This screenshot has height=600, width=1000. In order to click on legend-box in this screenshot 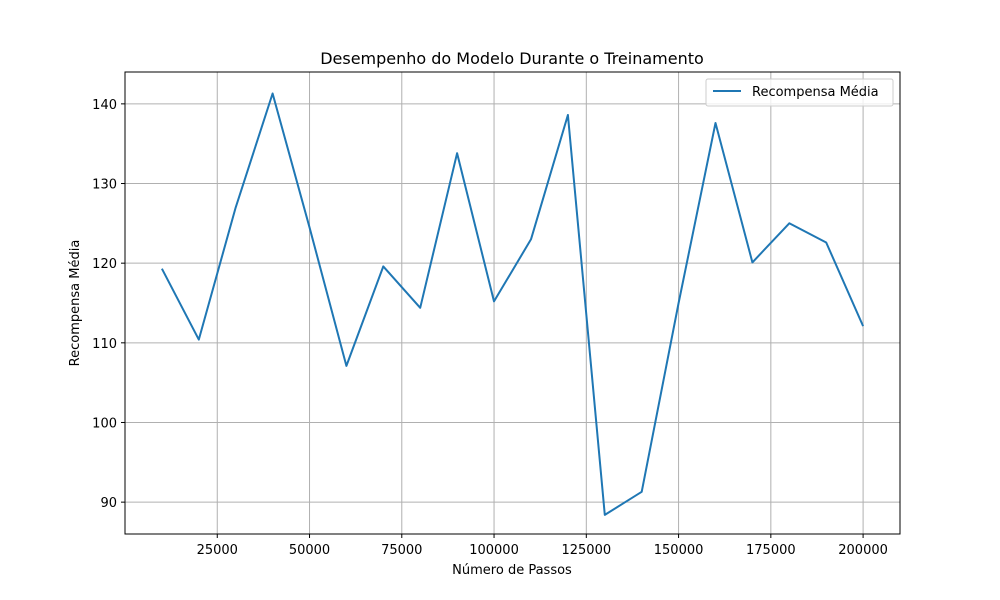, I will do `click(799, 92)`.